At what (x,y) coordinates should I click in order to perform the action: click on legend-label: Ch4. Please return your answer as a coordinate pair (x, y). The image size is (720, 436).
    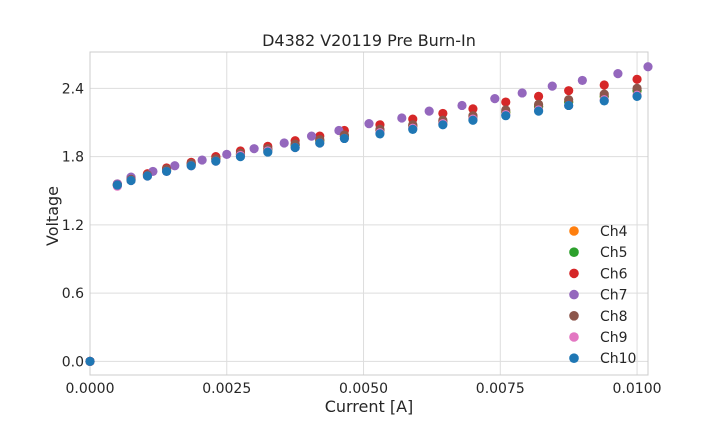
    Looking at the image, I should click on (614, 232).